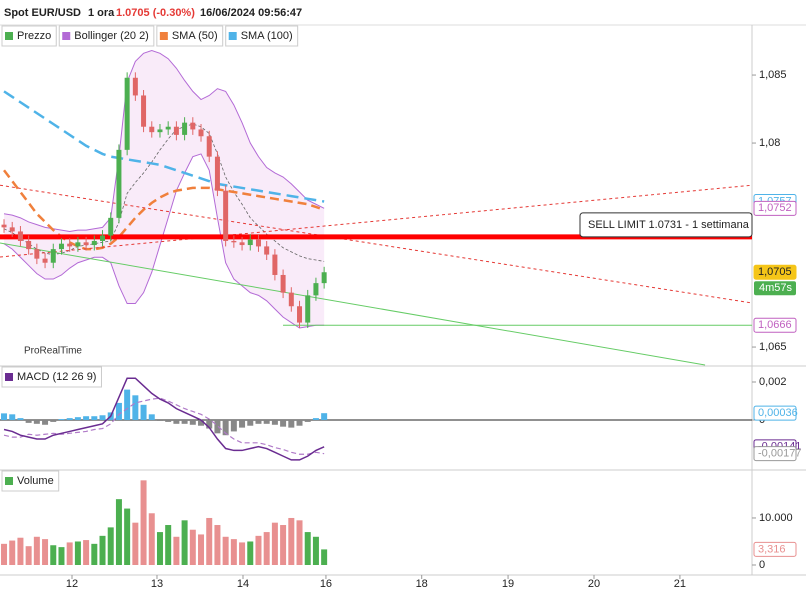  Describe the element at coordinates (164, 241) in the screenshot. I see `bollinger-lower` at that location.